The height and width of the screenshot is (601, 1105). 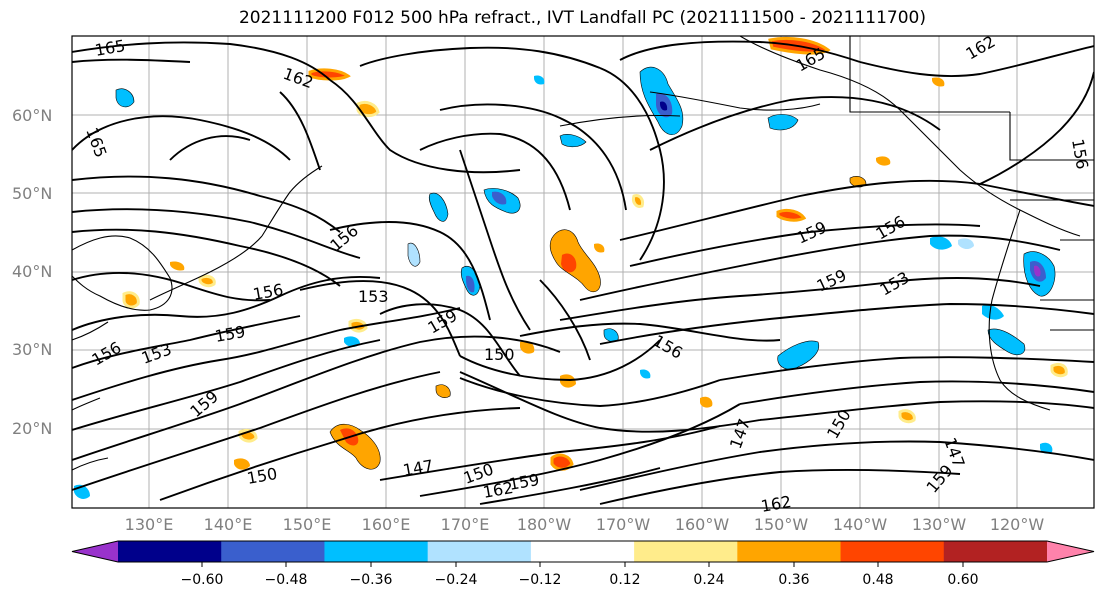 What do you see at coordinates (878, 580) in the screenshot?
I see `colorbar-tick-label: 0.48` at bounding box center [878, 580].